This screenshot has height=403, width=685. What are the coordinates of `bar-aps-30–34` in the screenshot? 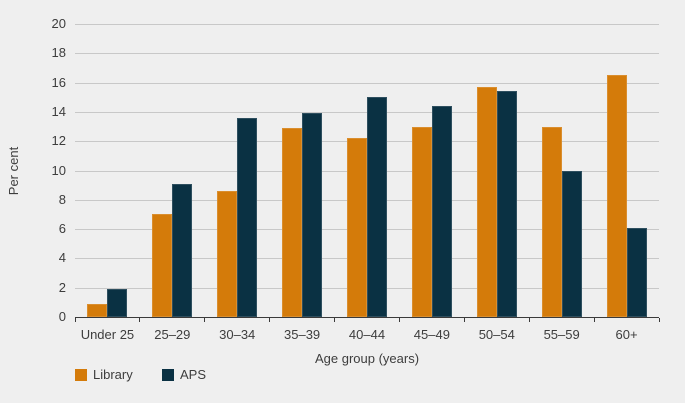 It's located at (247, 217).